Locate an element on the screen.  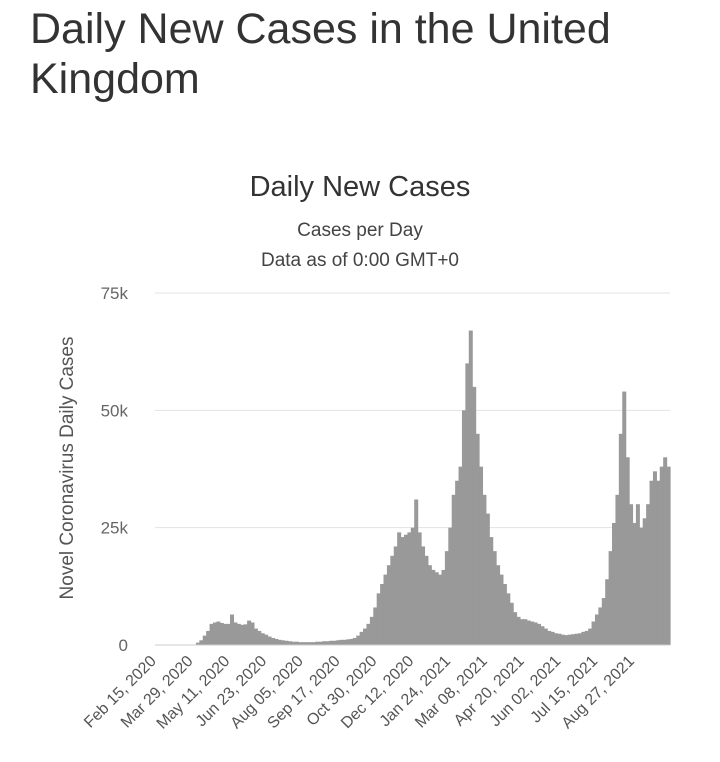
page-title: Daily New Cases in the United Kingdom is located at coordinates (320, 54).